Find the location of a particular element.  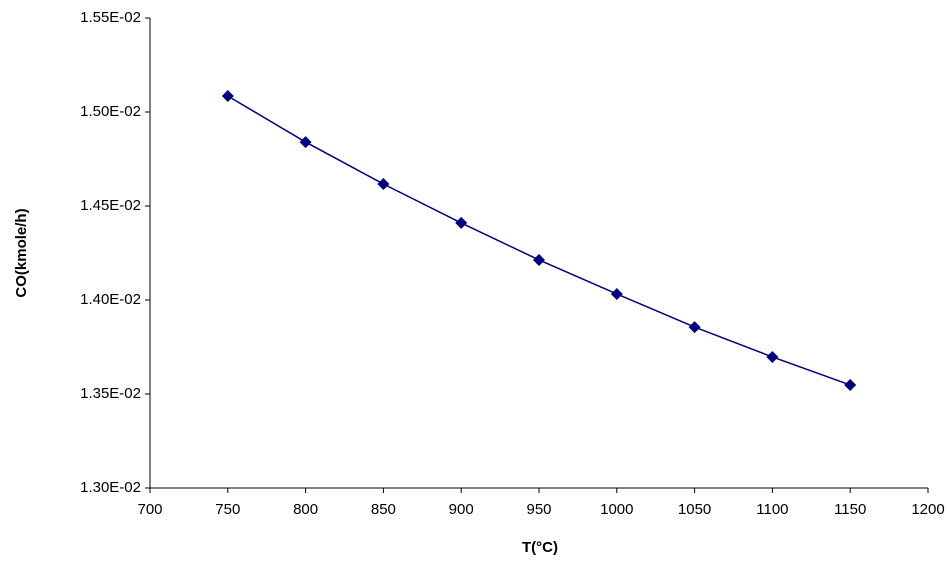

y-tick-label: 1.30E-02 is located at coordinates (110, 487).